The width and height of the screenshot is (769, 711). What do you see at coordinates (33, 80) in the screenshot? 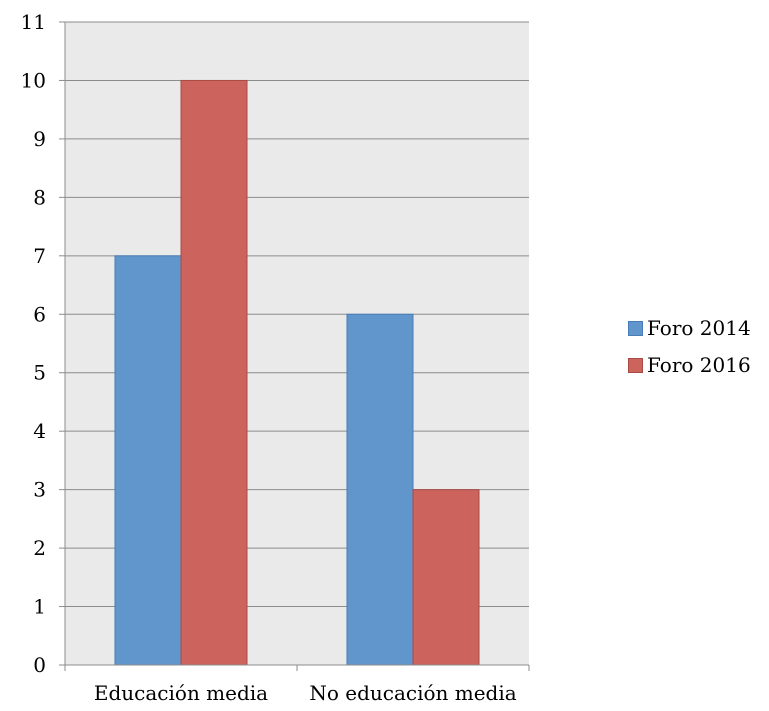
I see `y-tick-label: 10` at bounding box center [33, 80].